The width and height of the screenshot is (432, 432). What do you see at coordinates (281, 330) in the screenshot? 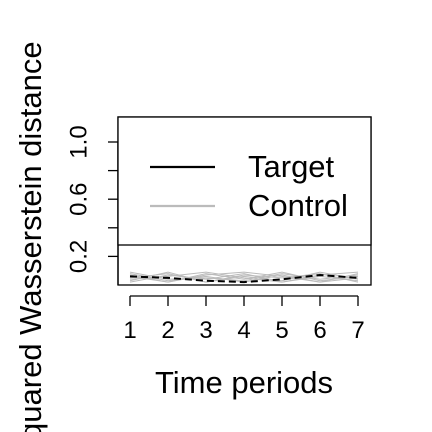
I see `x-tick-label: 5` at bounding box center [281, 330].